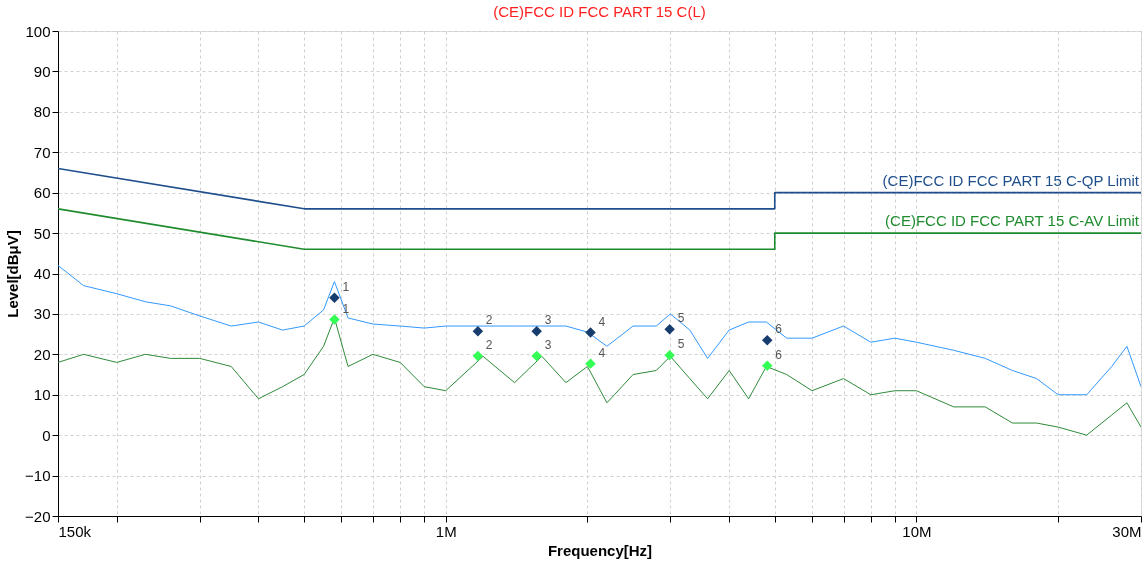 The height and width of the screenshot is (563, 1147). I want to click on y-tick-label: 80, so click(42, 112).